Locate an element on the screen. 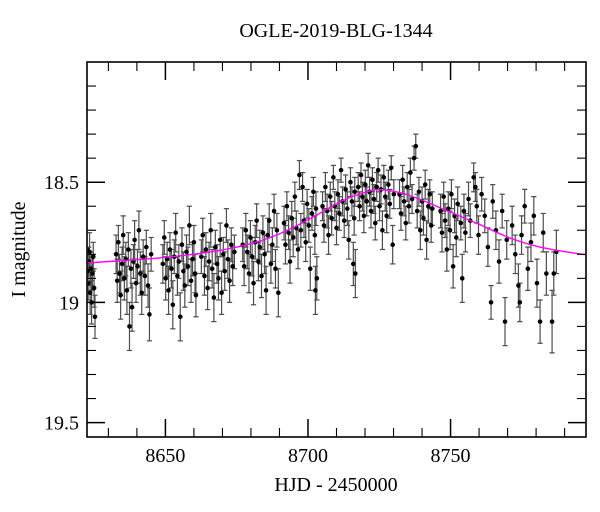  x-tick-label: 8750 is located at coordinates (451, 456).